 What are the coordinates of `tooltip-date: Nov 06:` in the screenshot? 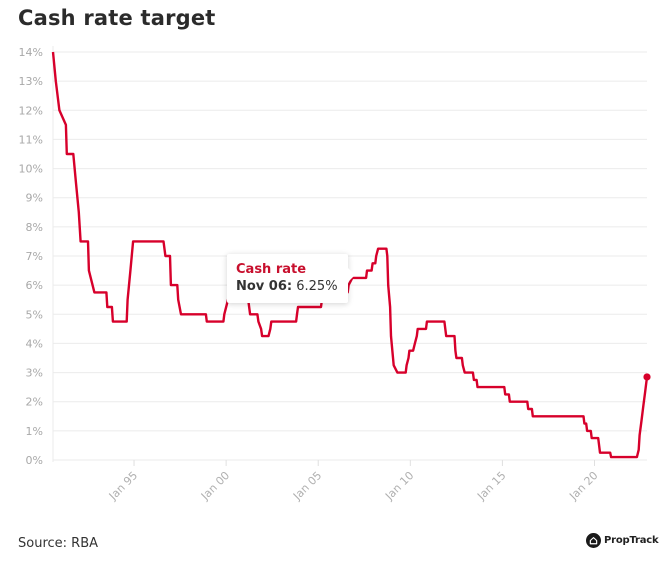 It's located at (264, 286).